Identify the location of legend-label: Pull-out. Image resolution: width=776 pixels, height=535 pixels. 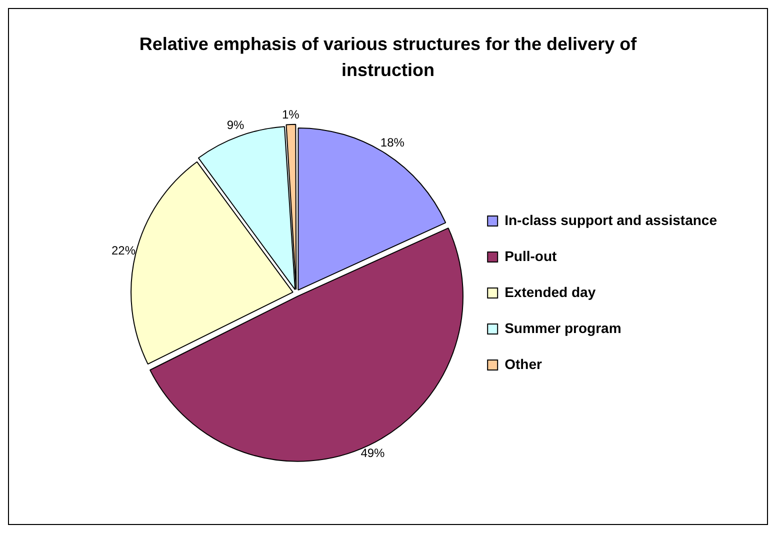
(531, 256).